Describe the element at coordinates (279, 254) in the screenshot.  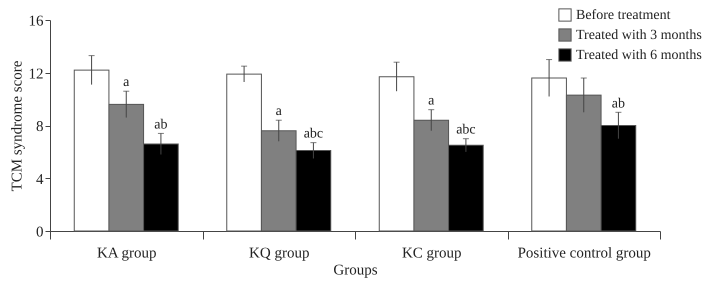
I see `x-tick-label: KQ group` at that location.